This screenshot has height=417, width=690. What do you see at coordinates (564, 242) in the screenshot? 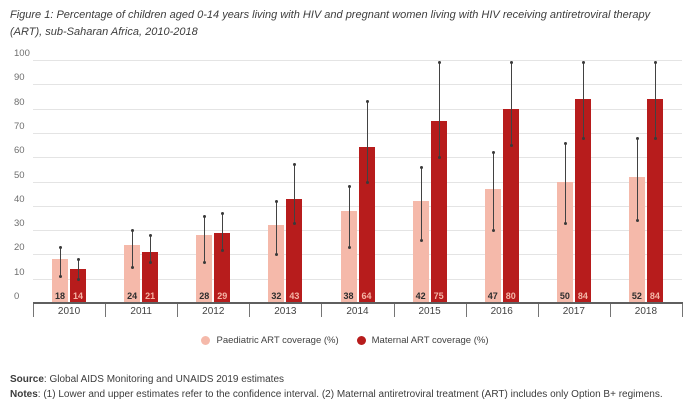
I see `bar-paediatric-2017` at bounding box center [564, 242].